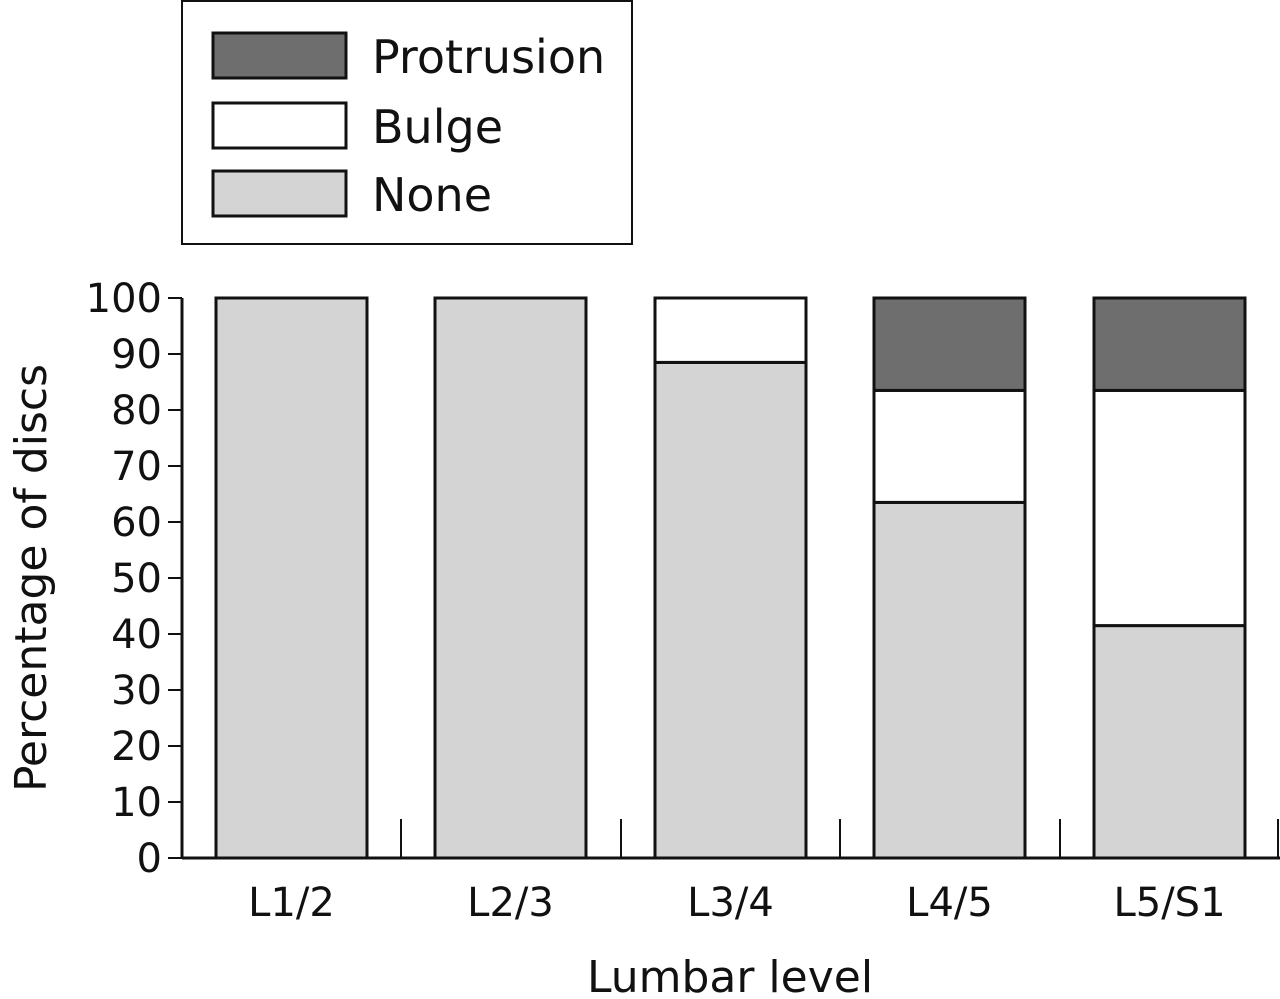  I want to click on x-tick-label-5: L5/S1, so click(1169, 903).